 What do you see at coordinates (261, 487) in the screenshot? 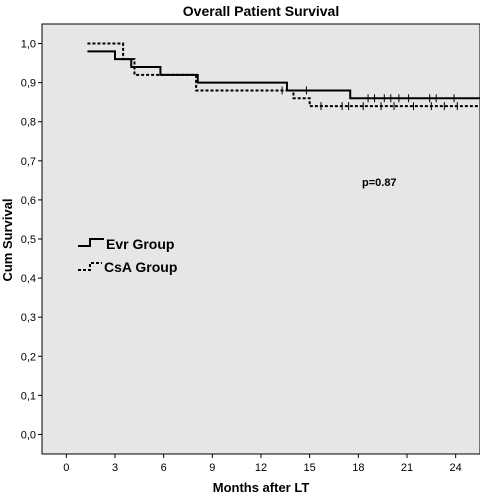
I see `x-axis-label: Months after LT` at bounding box center [261, 487].